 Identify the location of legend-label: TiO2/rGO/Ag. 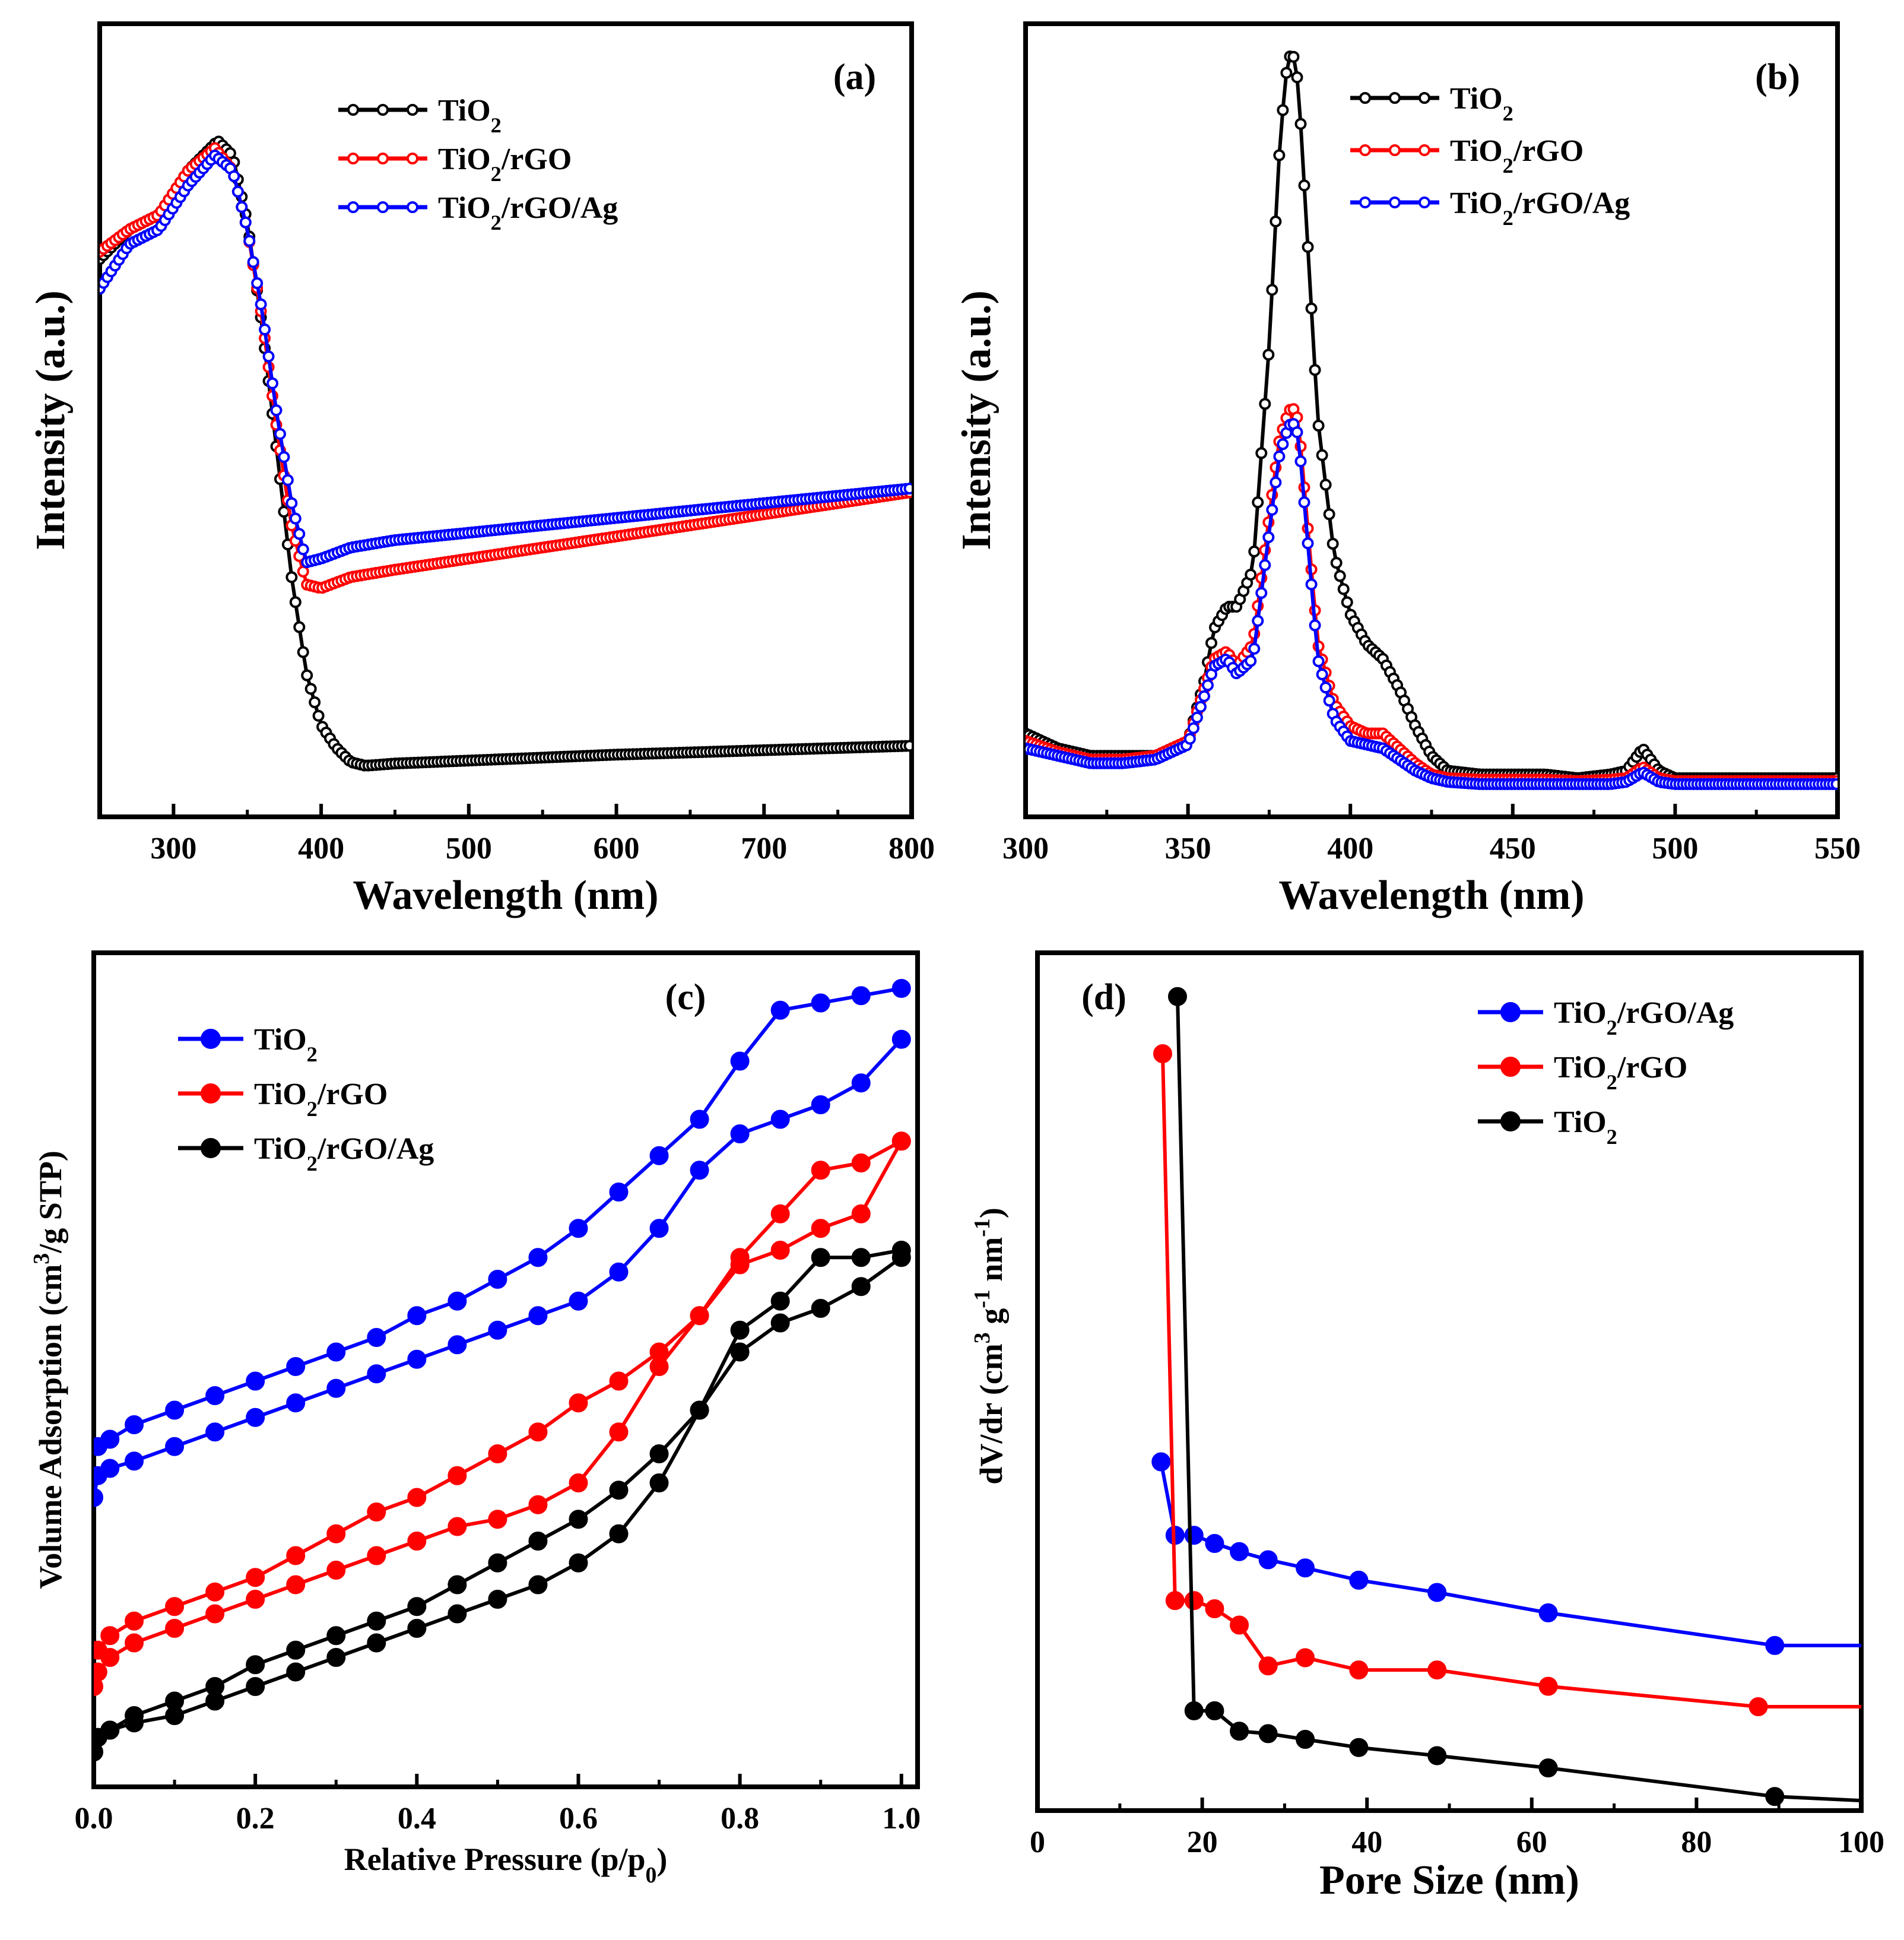
(528, 212).